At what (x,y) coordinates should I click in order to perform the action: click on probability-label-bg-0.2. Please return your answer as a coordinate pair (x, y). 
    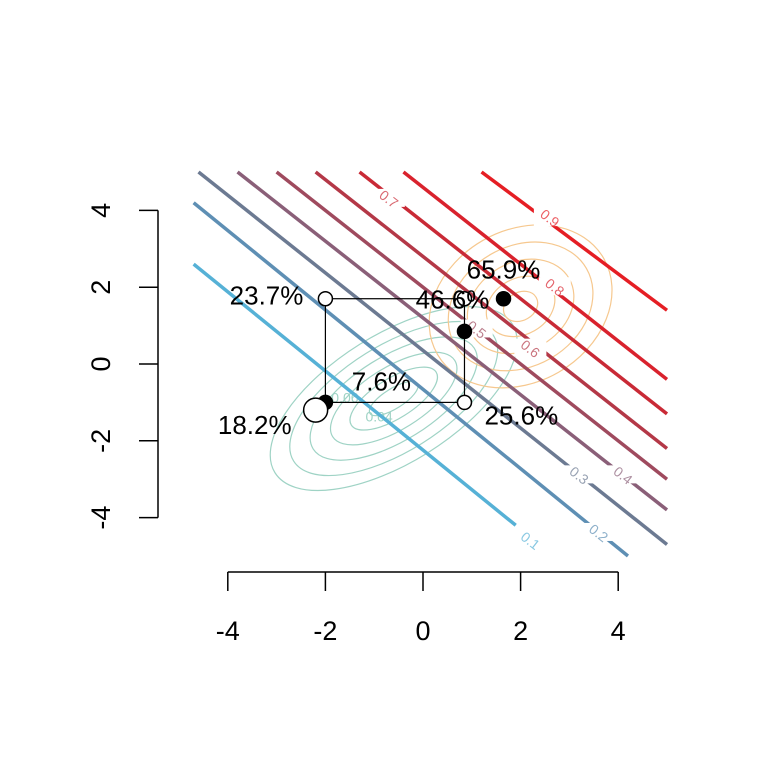
    Looking at the image, I should click on (598, 531).